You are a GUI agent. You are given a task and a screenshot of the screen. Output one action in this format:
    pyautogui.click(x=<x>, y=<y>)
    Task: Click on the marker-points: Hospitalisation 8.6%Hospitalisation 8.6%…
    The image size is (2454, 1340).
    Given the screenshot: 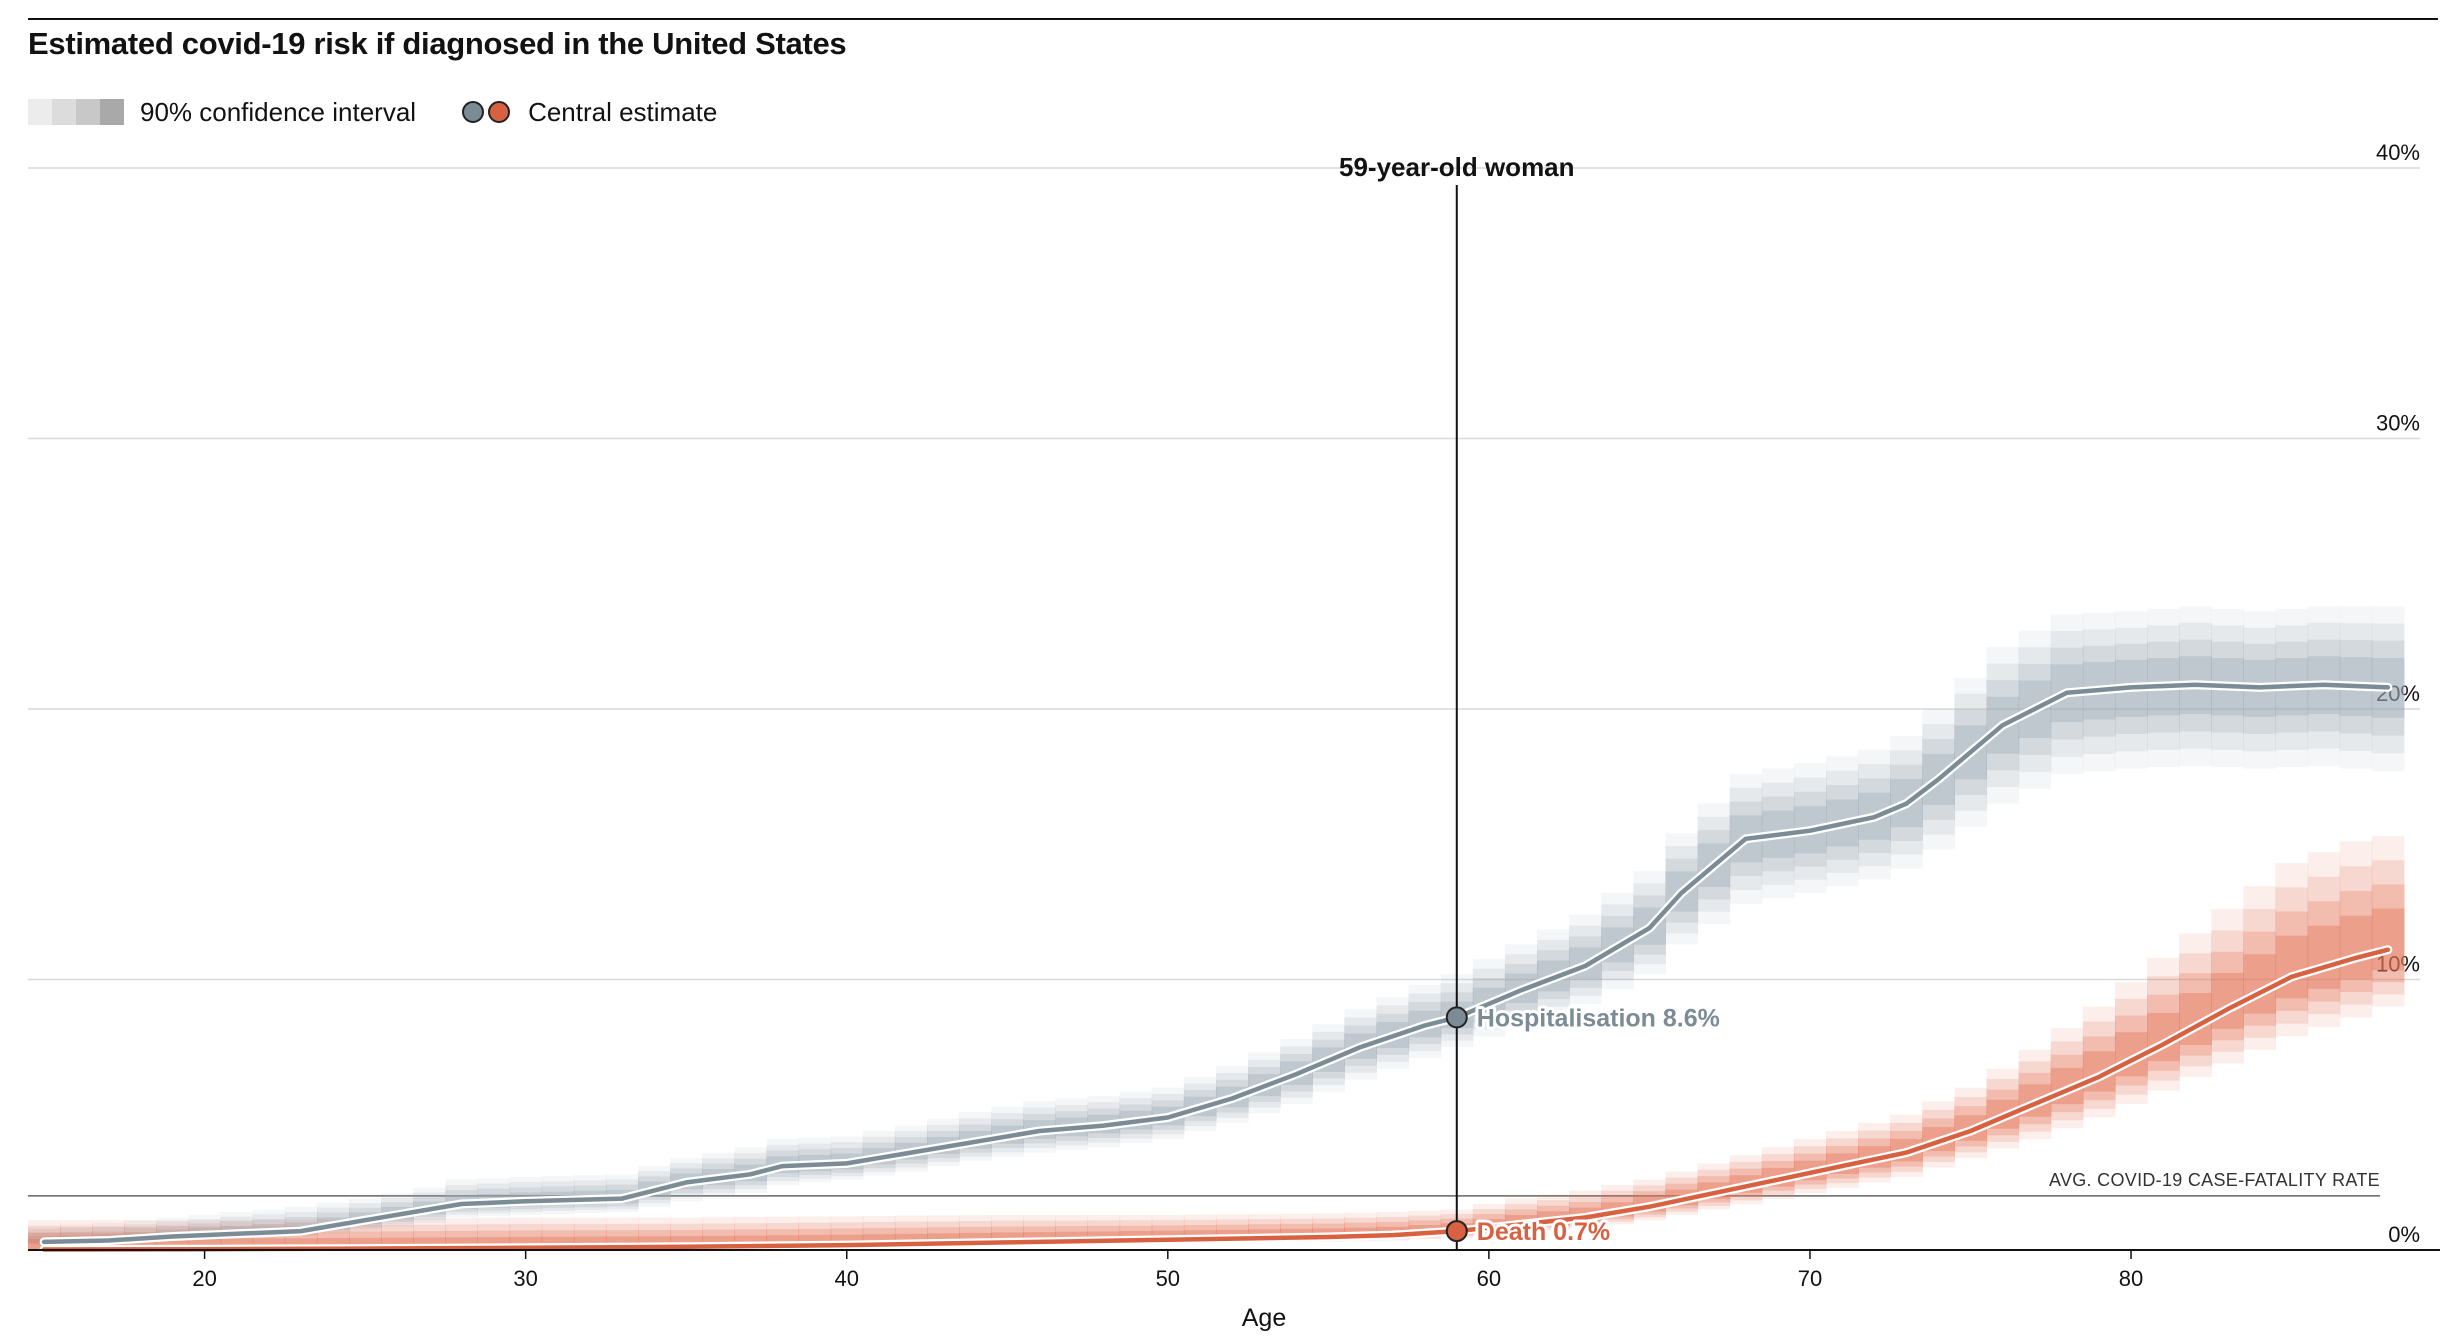 What is the action you would take?
    pyautogui.click(x=1584, y=1125)
    